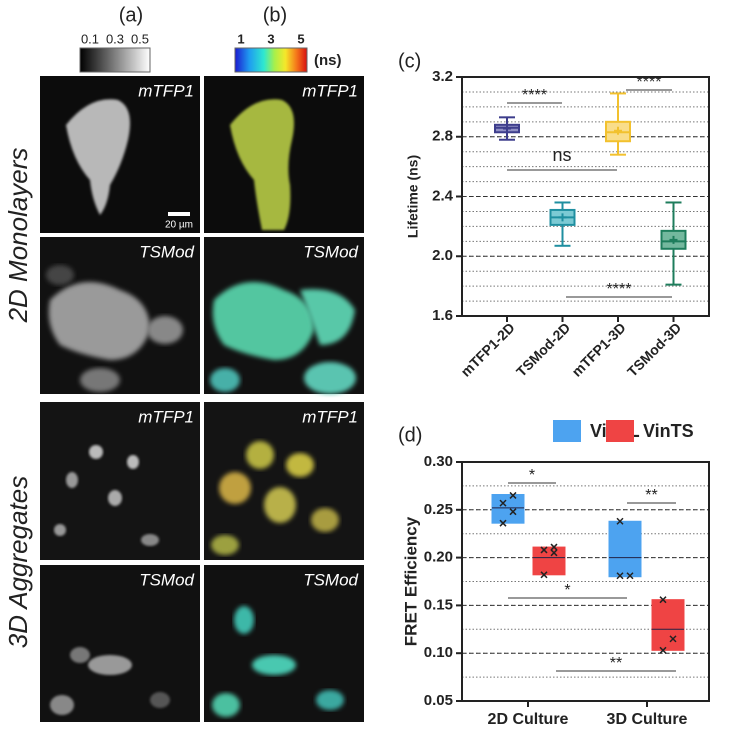 This screenshot has height=742, width=729. Describe the element at coordinates (487, 349) in the screenshot. I see `x-tick-label: mTFP1-2D` at that location.